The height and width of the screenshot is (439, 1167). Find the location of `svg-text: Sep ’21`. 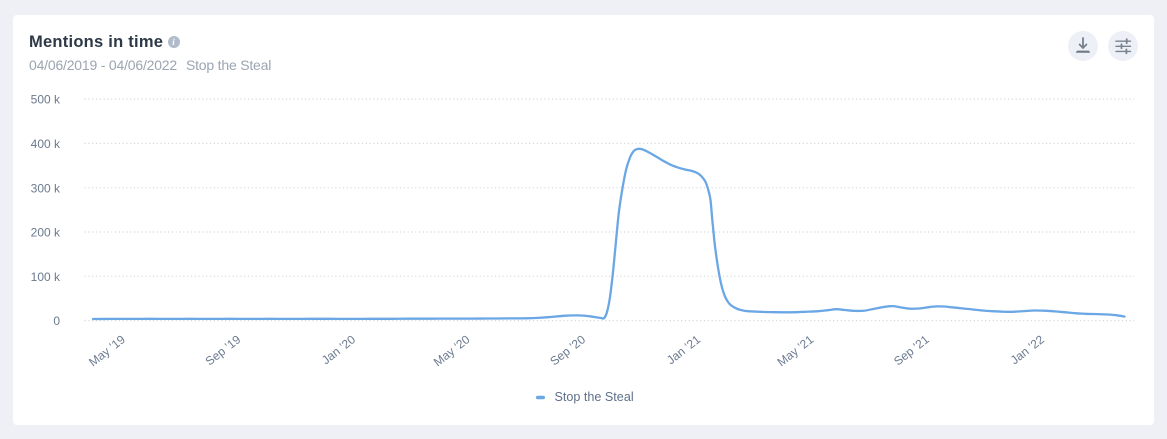

svg-text: Sep ’21 is located at coordinates (911, 350).